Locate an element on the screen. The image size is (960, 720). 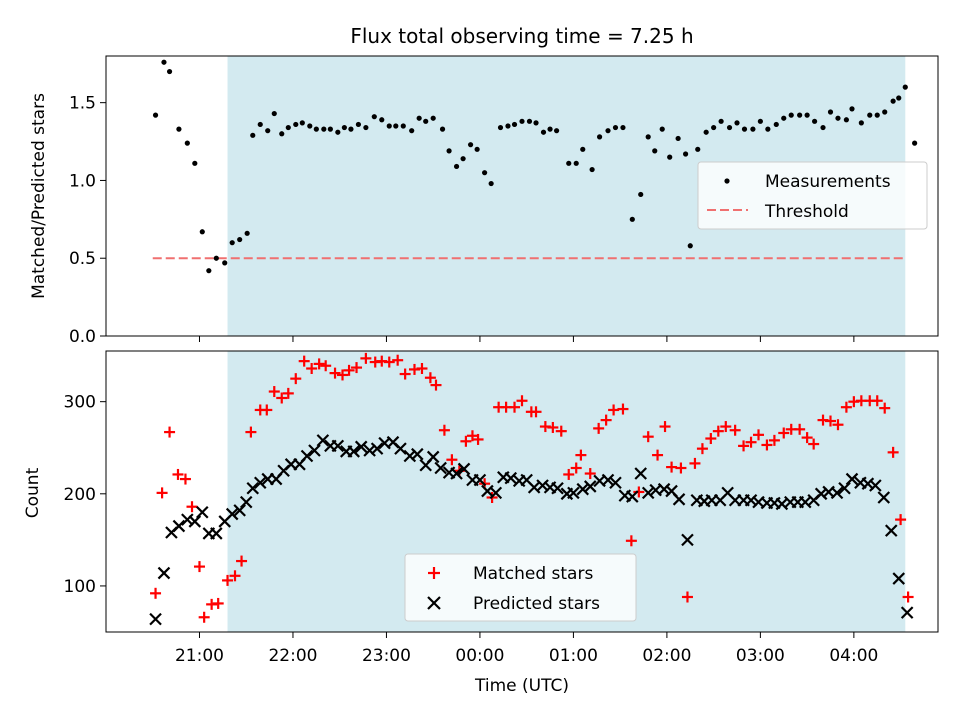
ratio-legend: Measurements Threshold is located at coordinates (812, 195).